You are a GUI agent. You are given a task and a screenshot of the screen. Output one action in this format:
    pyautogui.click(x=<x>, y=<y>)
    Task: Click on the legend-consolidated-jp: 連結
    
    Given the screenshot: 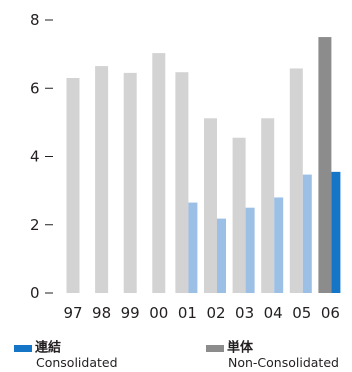 What is the action you would take?
    pyautogui.click(x=48, y=348)
    